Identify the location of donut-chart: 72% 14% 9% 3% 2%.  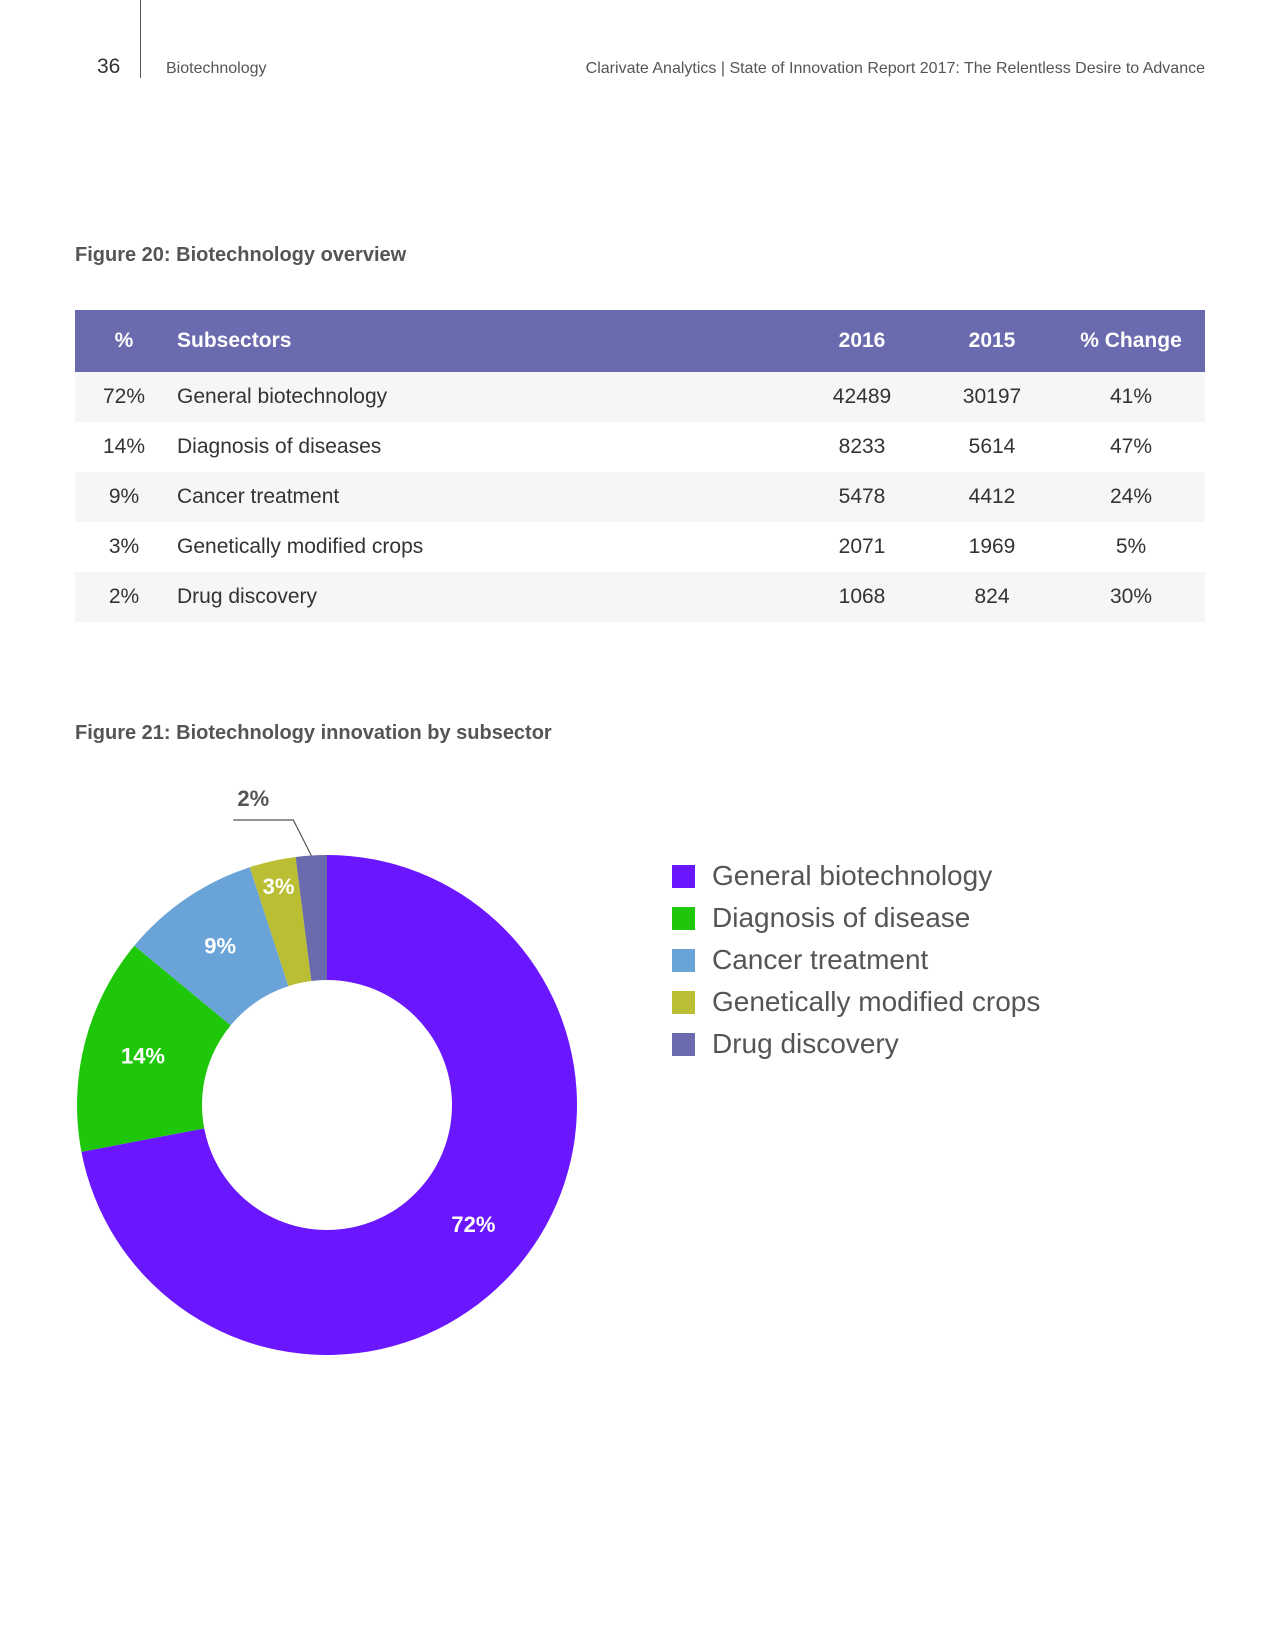
(327, 1070).